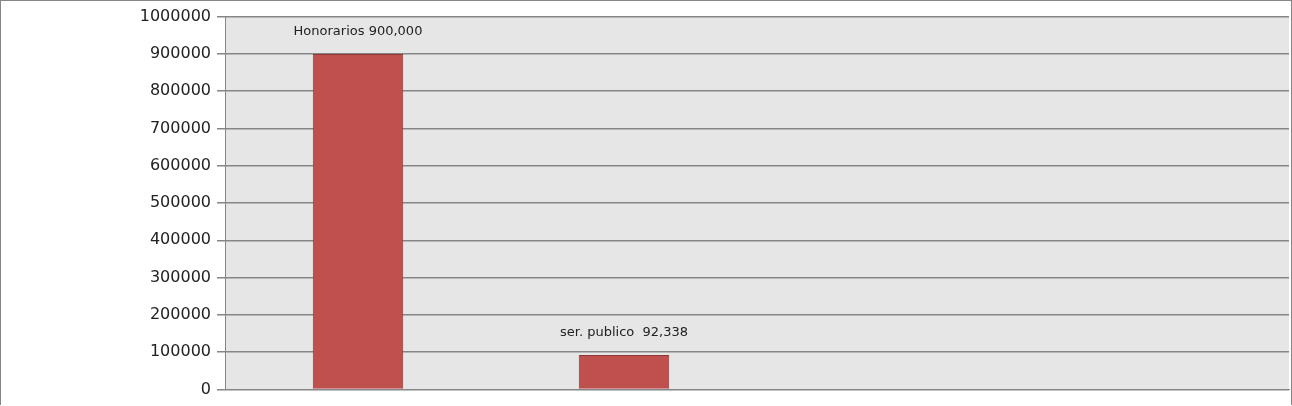  Describe the element at coordinates (180, 53) in the screenshot. I see `y-tick-label: 900000` at that location.